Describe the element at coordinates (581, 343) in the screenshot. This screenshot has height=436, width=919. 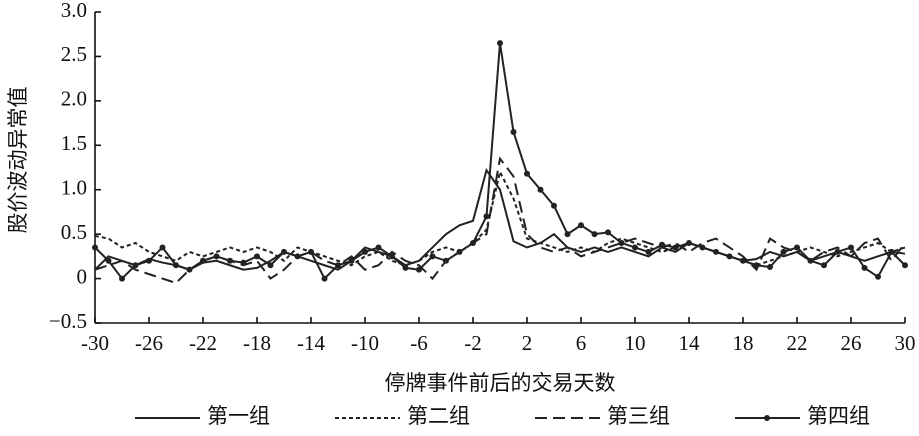
I see `x-tick-label: 6` at that location.